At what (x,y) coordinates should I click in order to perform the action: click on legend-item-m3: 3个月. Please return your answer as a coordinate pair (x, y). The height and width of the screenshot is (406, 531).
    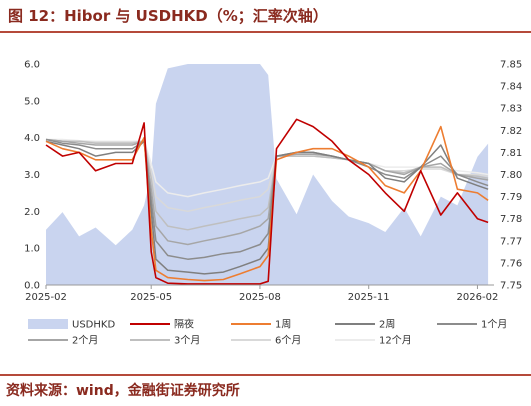
    Looking at the image, I should click on (165, 341).